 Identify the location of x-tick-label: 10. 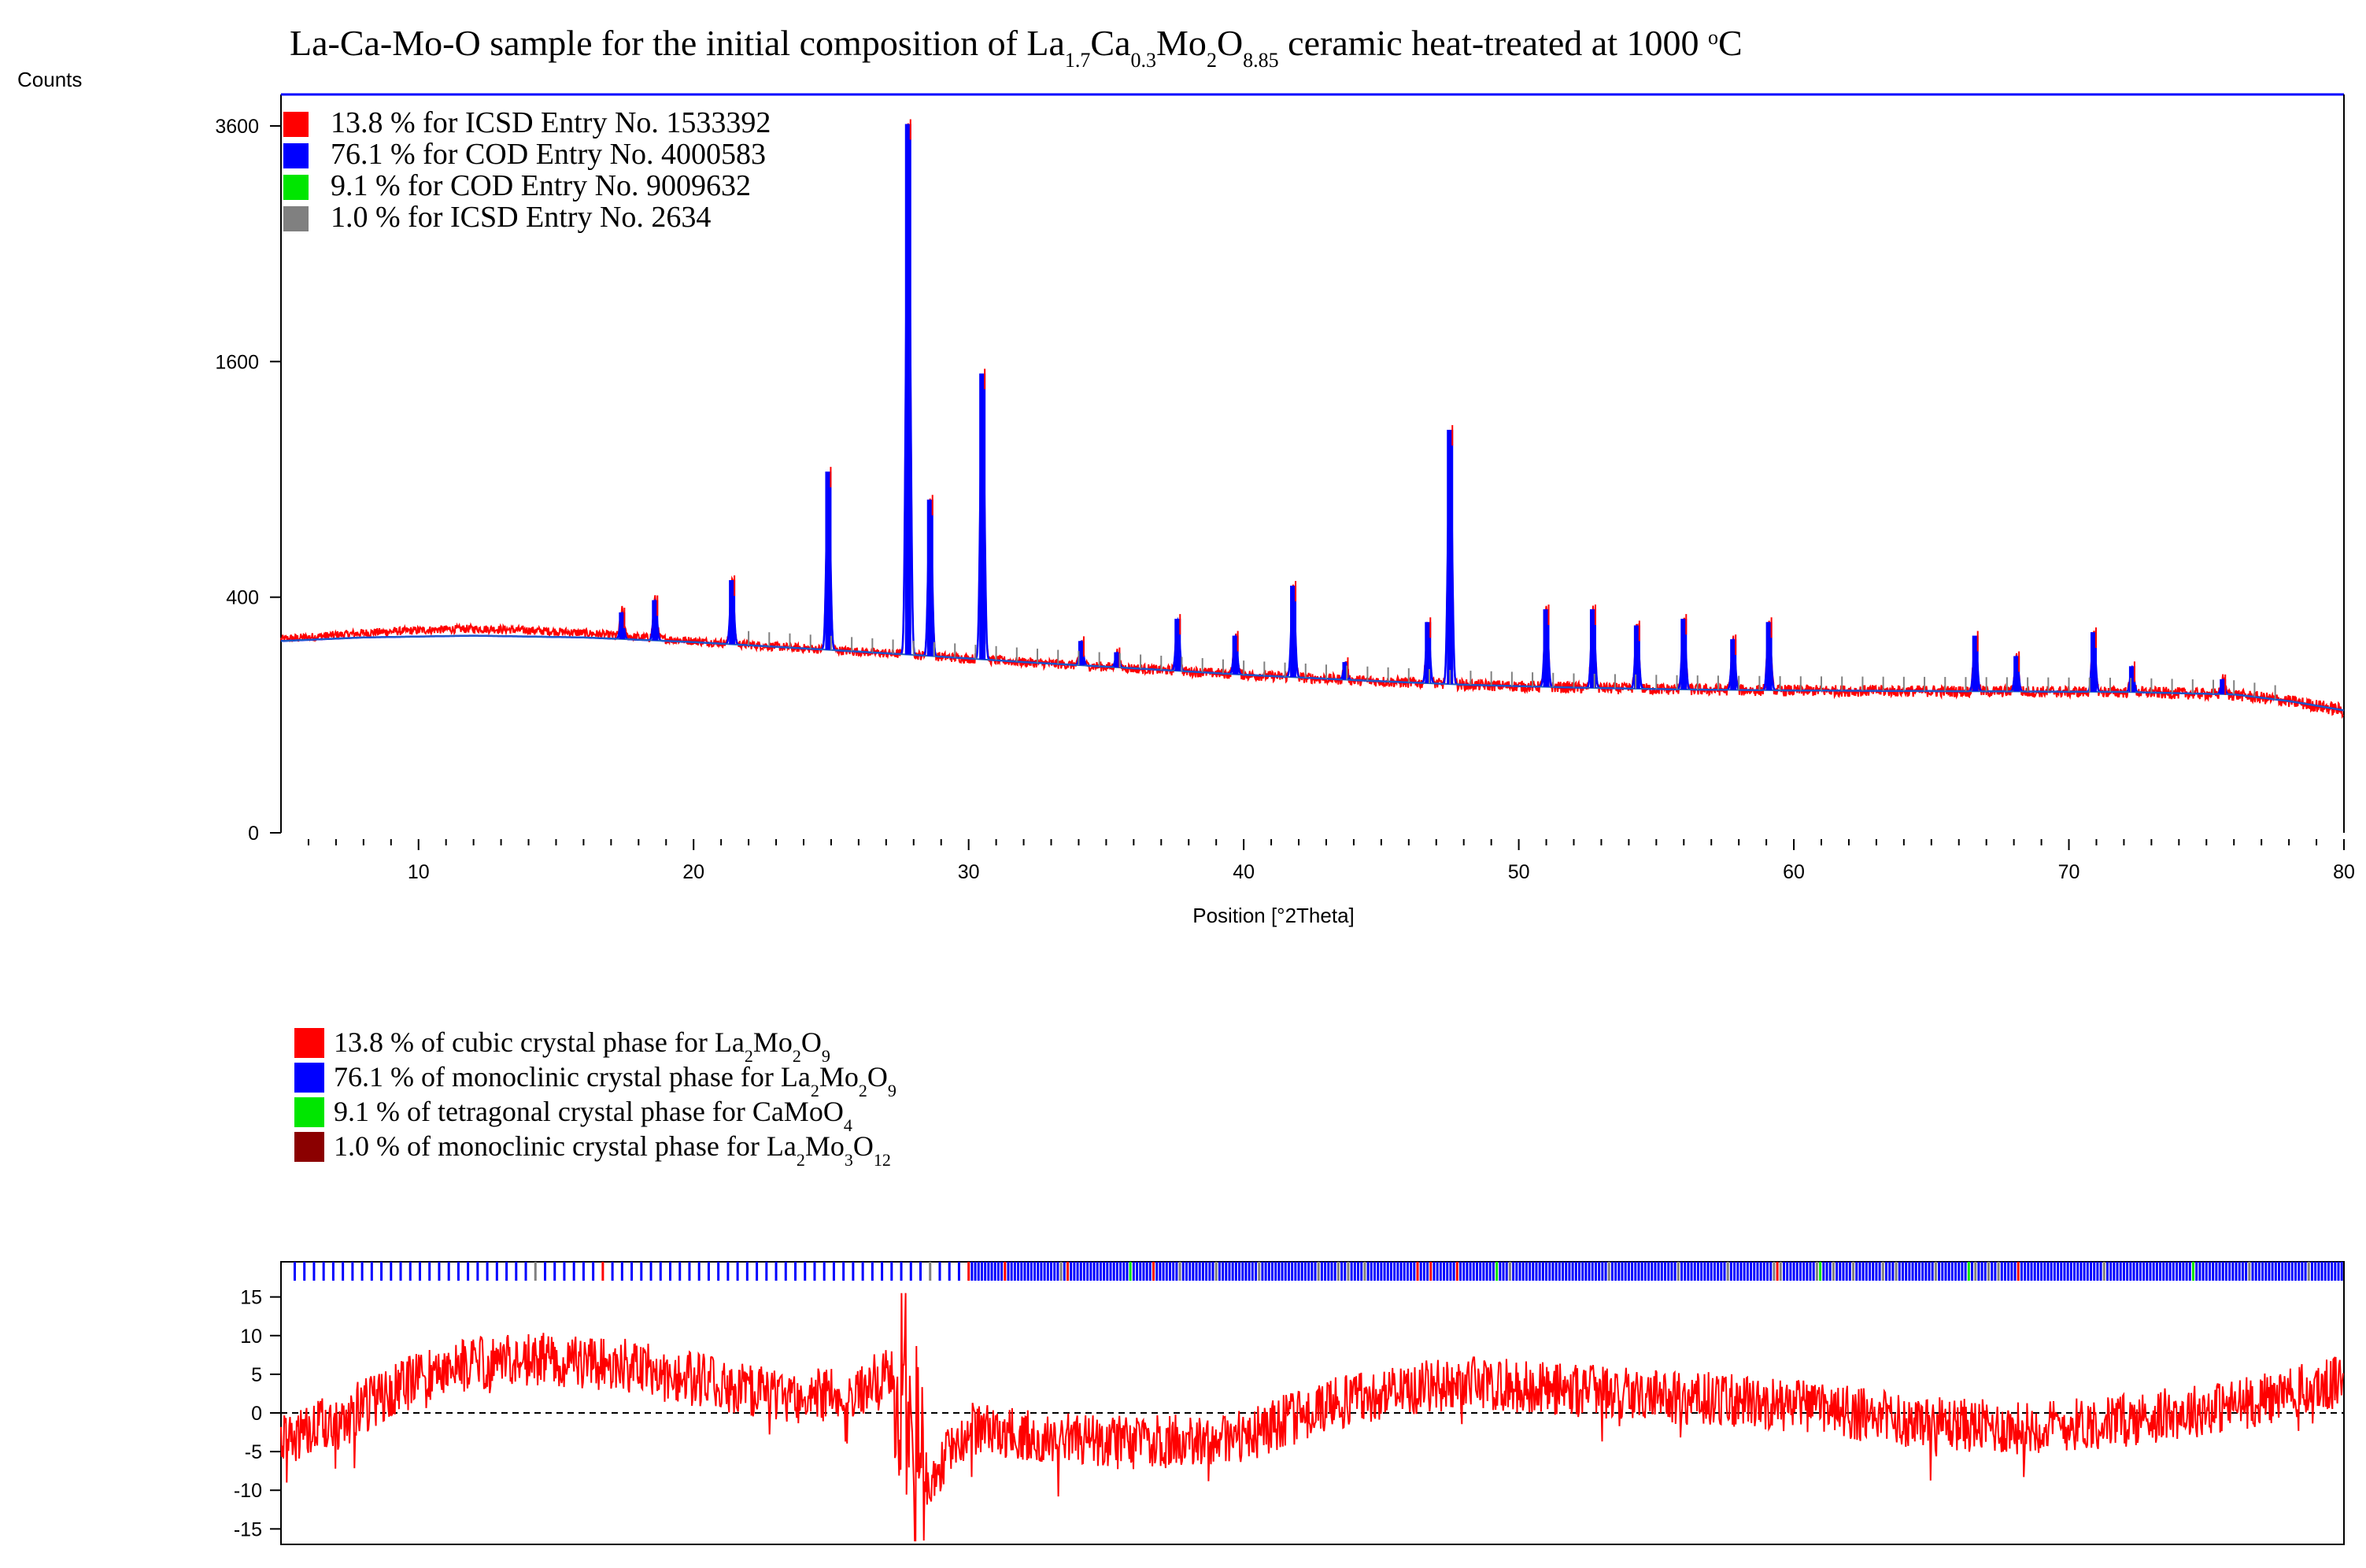
(419, 872).